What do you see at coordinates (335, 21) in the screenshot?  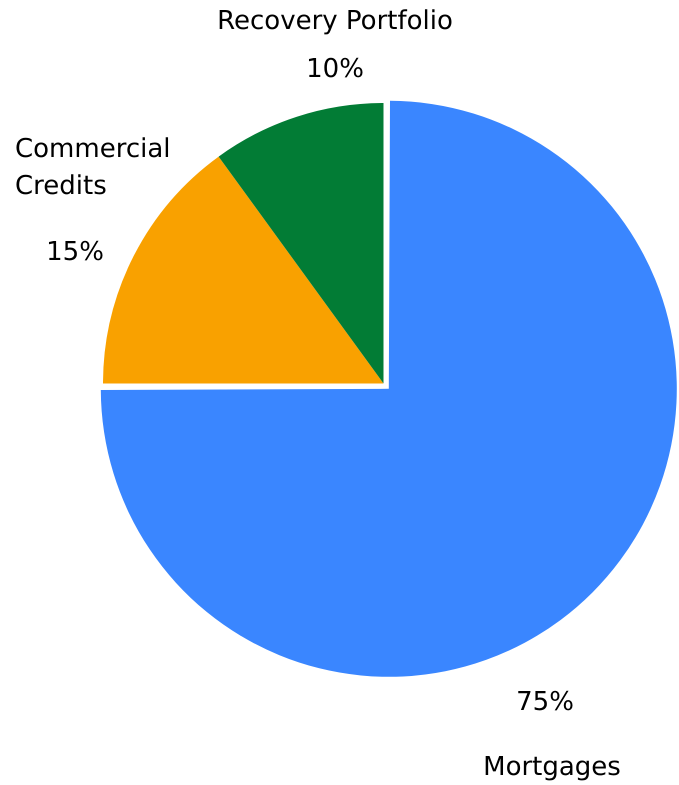 I see `slice-label: Recovery Portfolio` at bounding box center [335, 21].